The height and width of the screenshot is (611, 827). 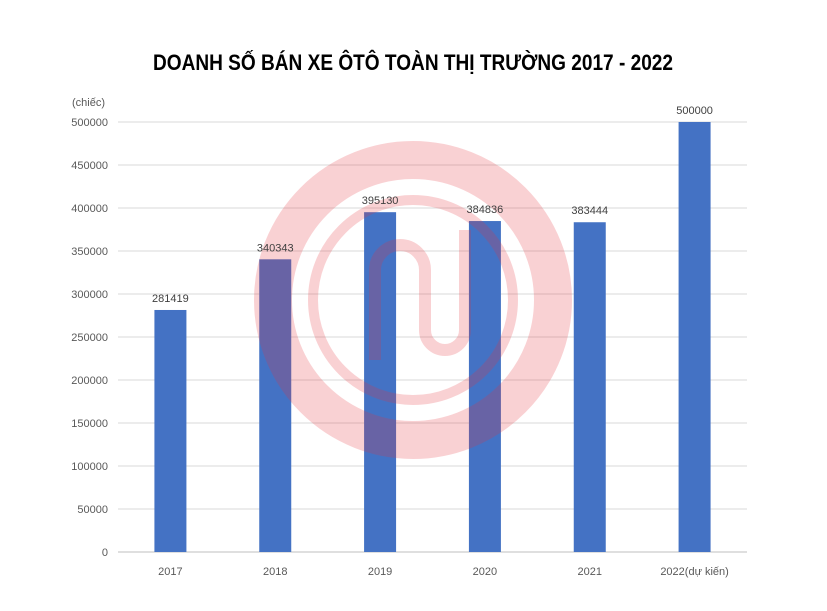 What do you see at coordinates (694, 572) in the screenshot?
I see `x-tick-label: 2022(dự kiến)` at bounding box center [694, 572].